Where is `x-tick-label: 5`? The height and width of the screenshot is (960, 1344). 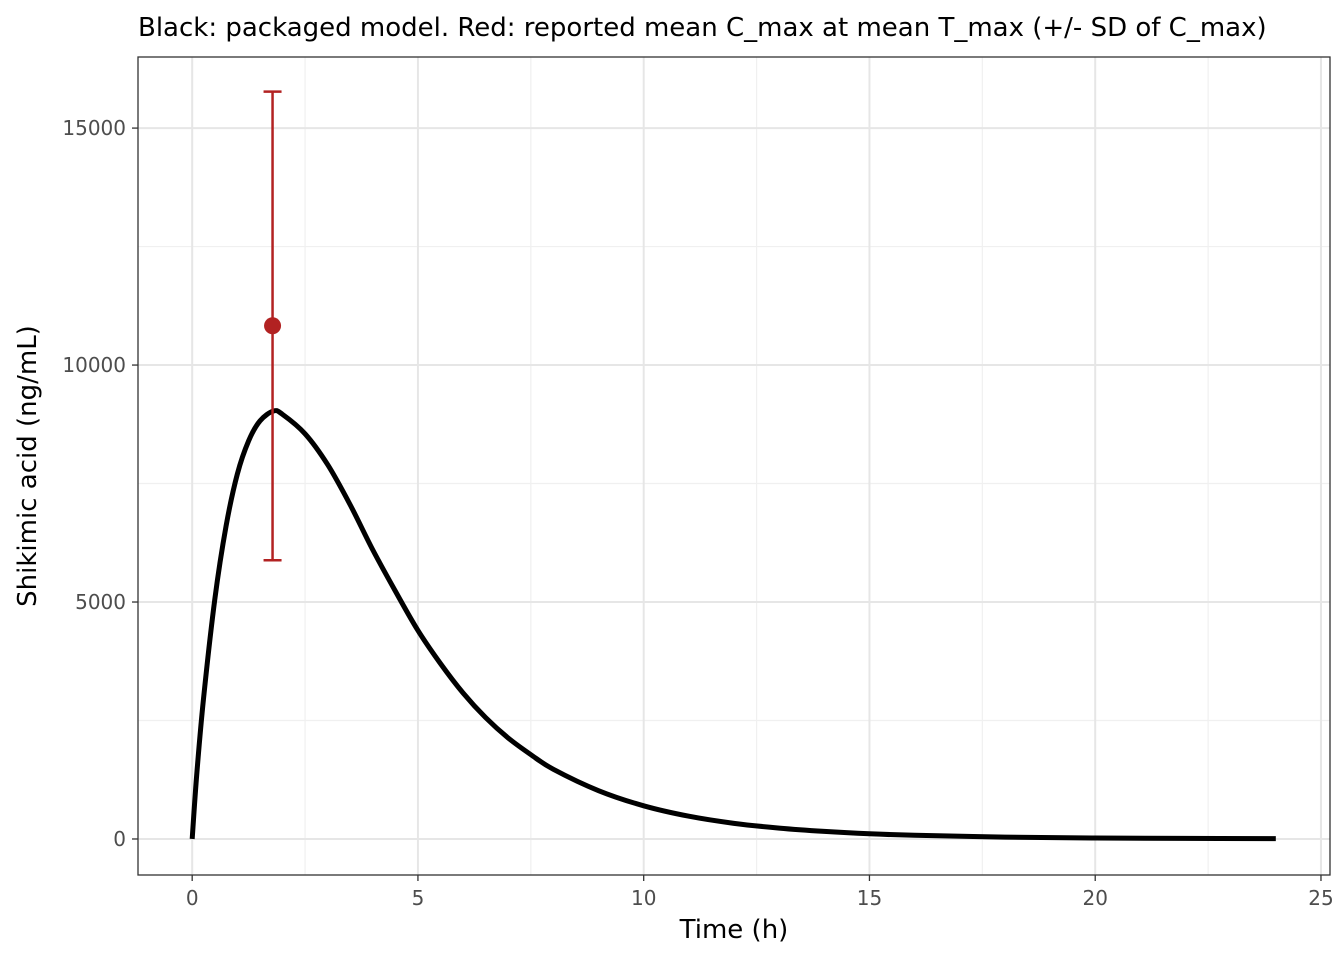 x-tick-label: 5 is located at coordinates (418, 898).